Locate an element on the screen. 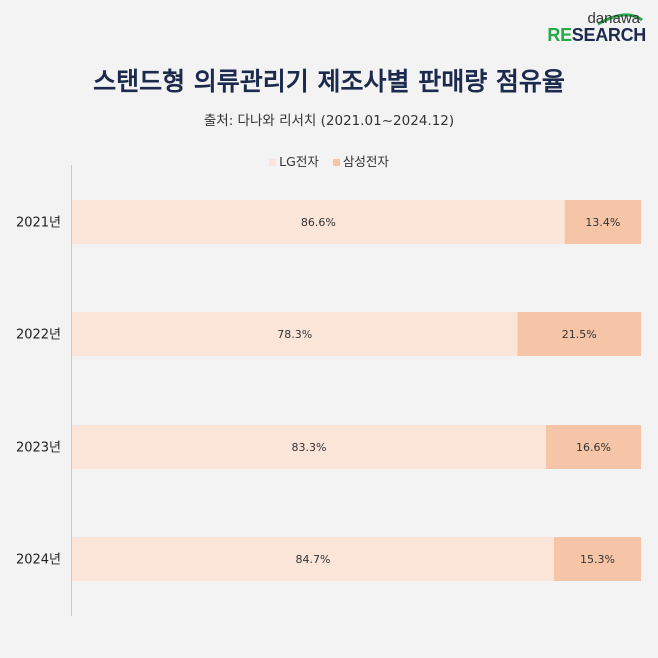 The height and width of the screenshot is (658, 658). data-label: 84.7% is located at coordinates (312, 559).